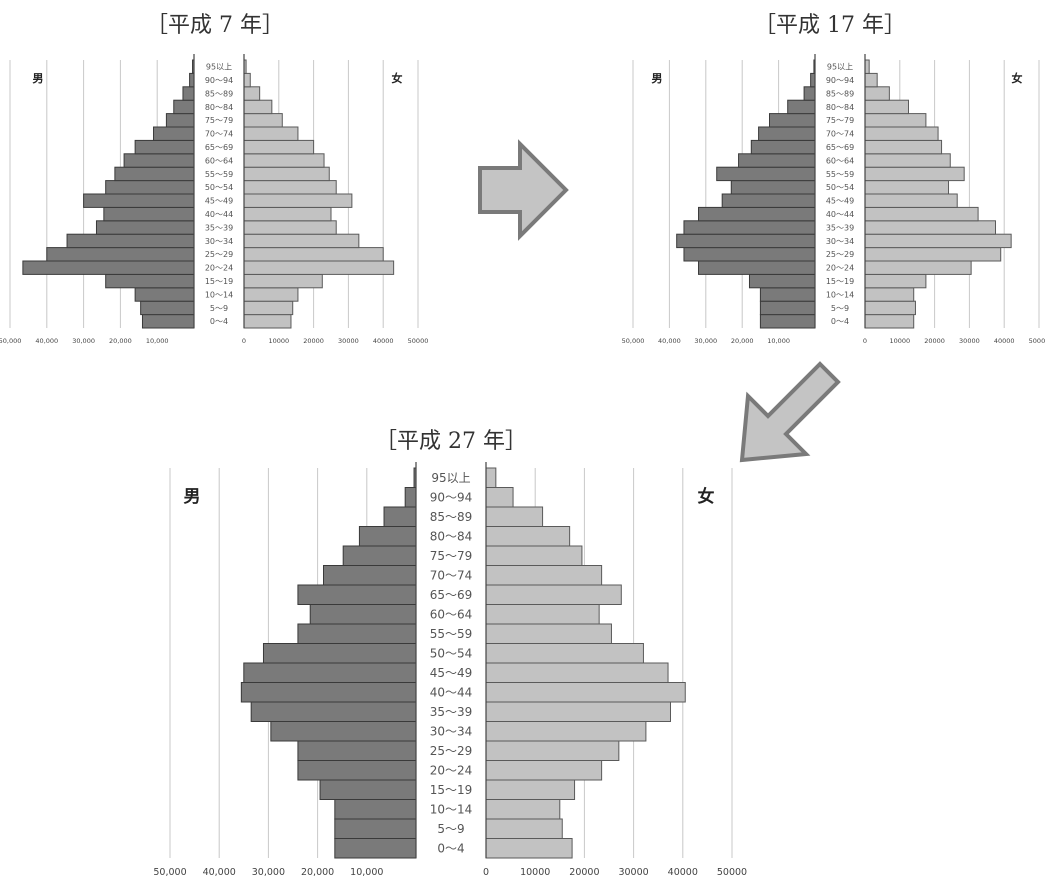 The height and width of the screenshot is (876, 1045). What do you see at coordinates (219, 294) in the screenshot?
I see `age-label: 10～14` at bounding box center [219, 294].